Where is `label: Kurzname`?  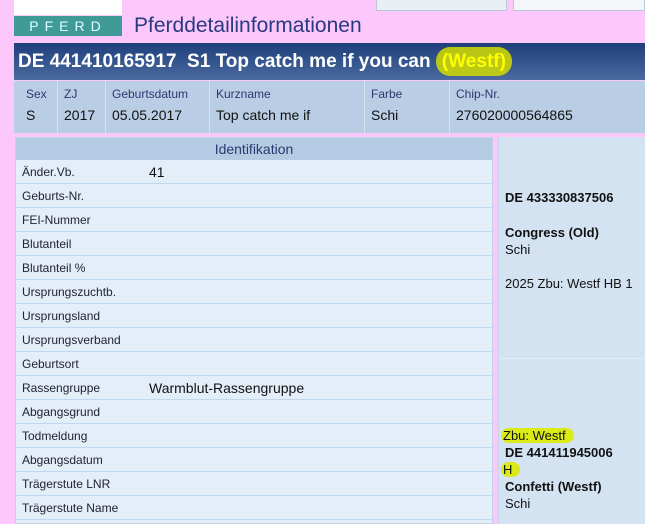 label: Kurzname is located at coordinates (243, 94).